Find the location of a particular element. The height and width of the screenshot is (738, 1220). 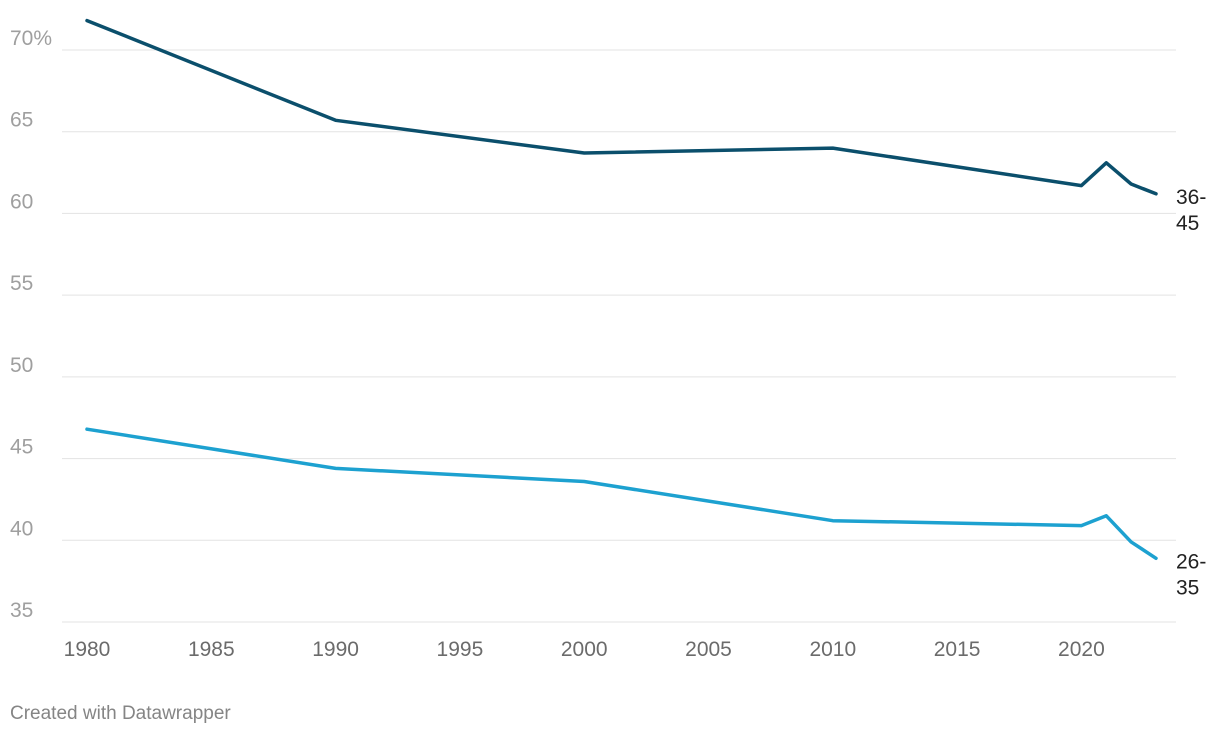

y-tick-label: 55 is located at coordinates (21, 283).